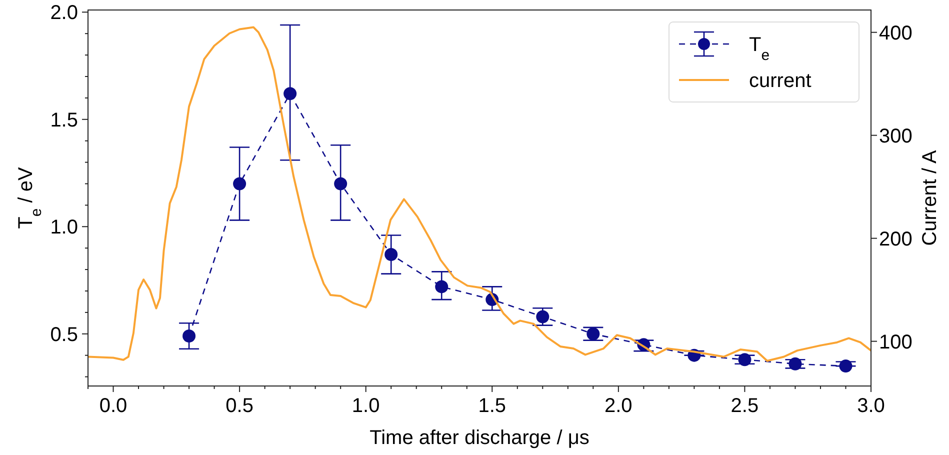  Describe the element at coordinates (240, 406) in the screenshot. I see `x-tick-label: 0.5` at that location.